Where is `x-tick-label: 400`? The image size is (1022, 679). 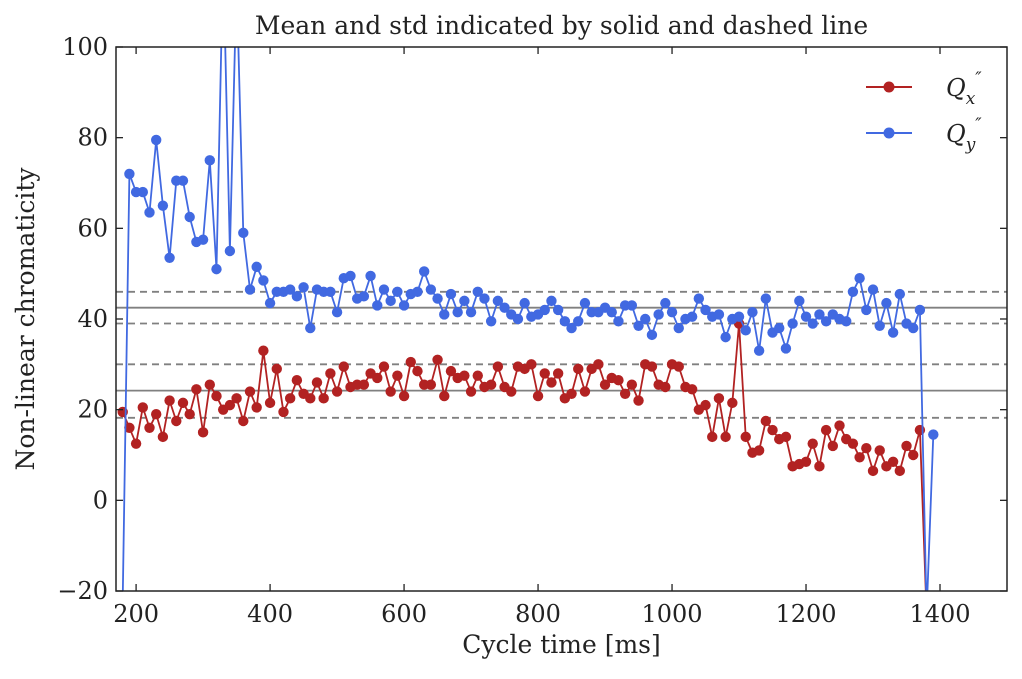
x-tick-label: 400 is located at coordinates (270, 614).